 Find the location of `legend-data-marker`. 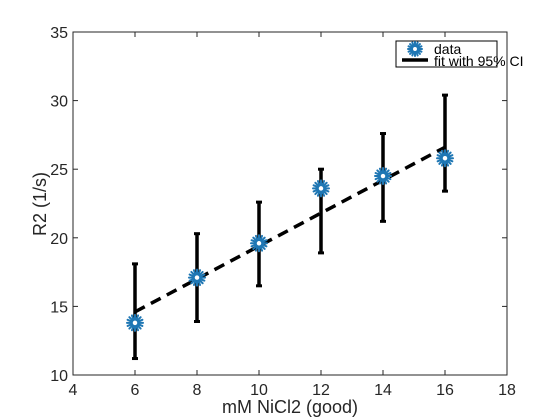

legend-data-marker is located at coordinates (415, 49).